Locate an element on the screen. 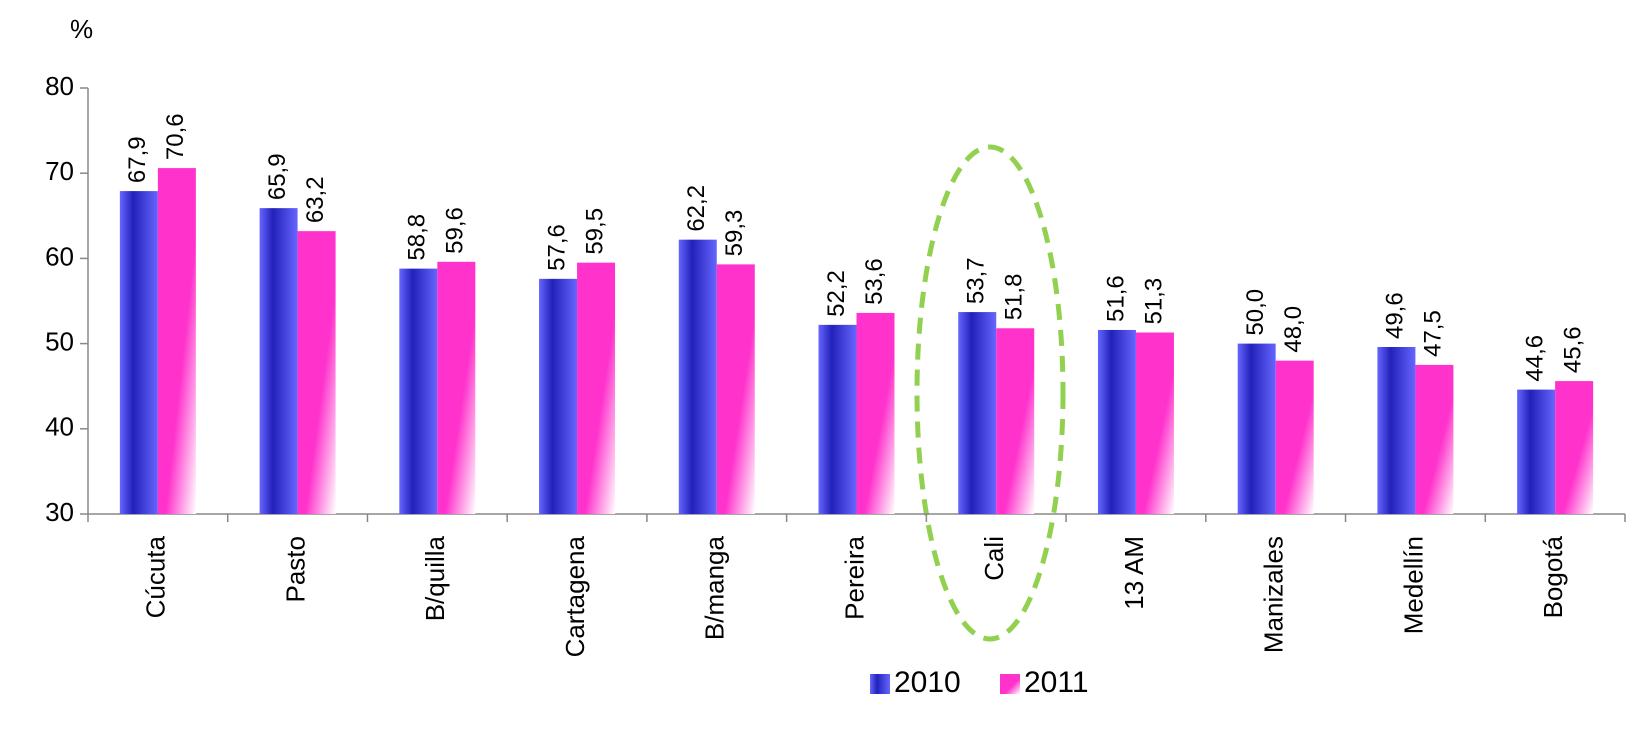  y-tick-label: 70 is located at coordinates (59, 171).